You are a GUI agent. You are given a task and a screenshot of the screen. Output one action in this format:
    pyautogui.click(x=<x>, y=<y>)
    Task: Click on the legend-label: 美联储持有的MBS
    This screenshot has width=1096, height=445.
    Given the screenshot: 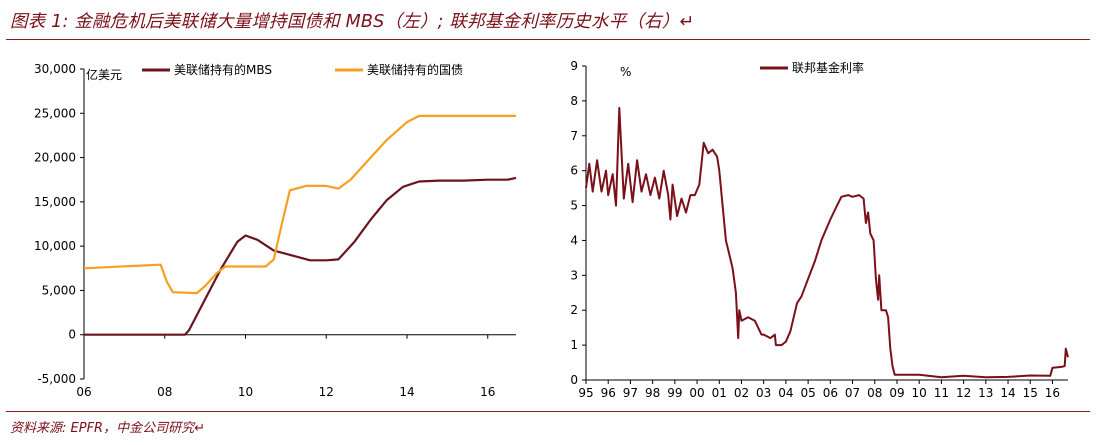 What is the action you would take?
    pyautogui.click(x=223, y=69)
    